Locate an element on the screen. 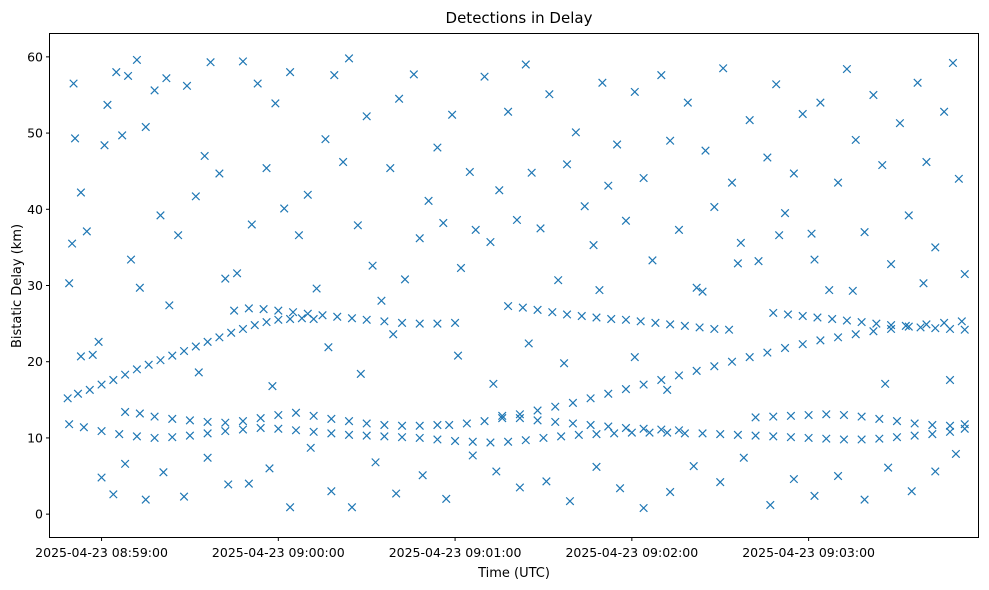 The image size is (989, 590). x-tick-label: 2025-04-23 09:01:00 is located at coordinates (455, 552).